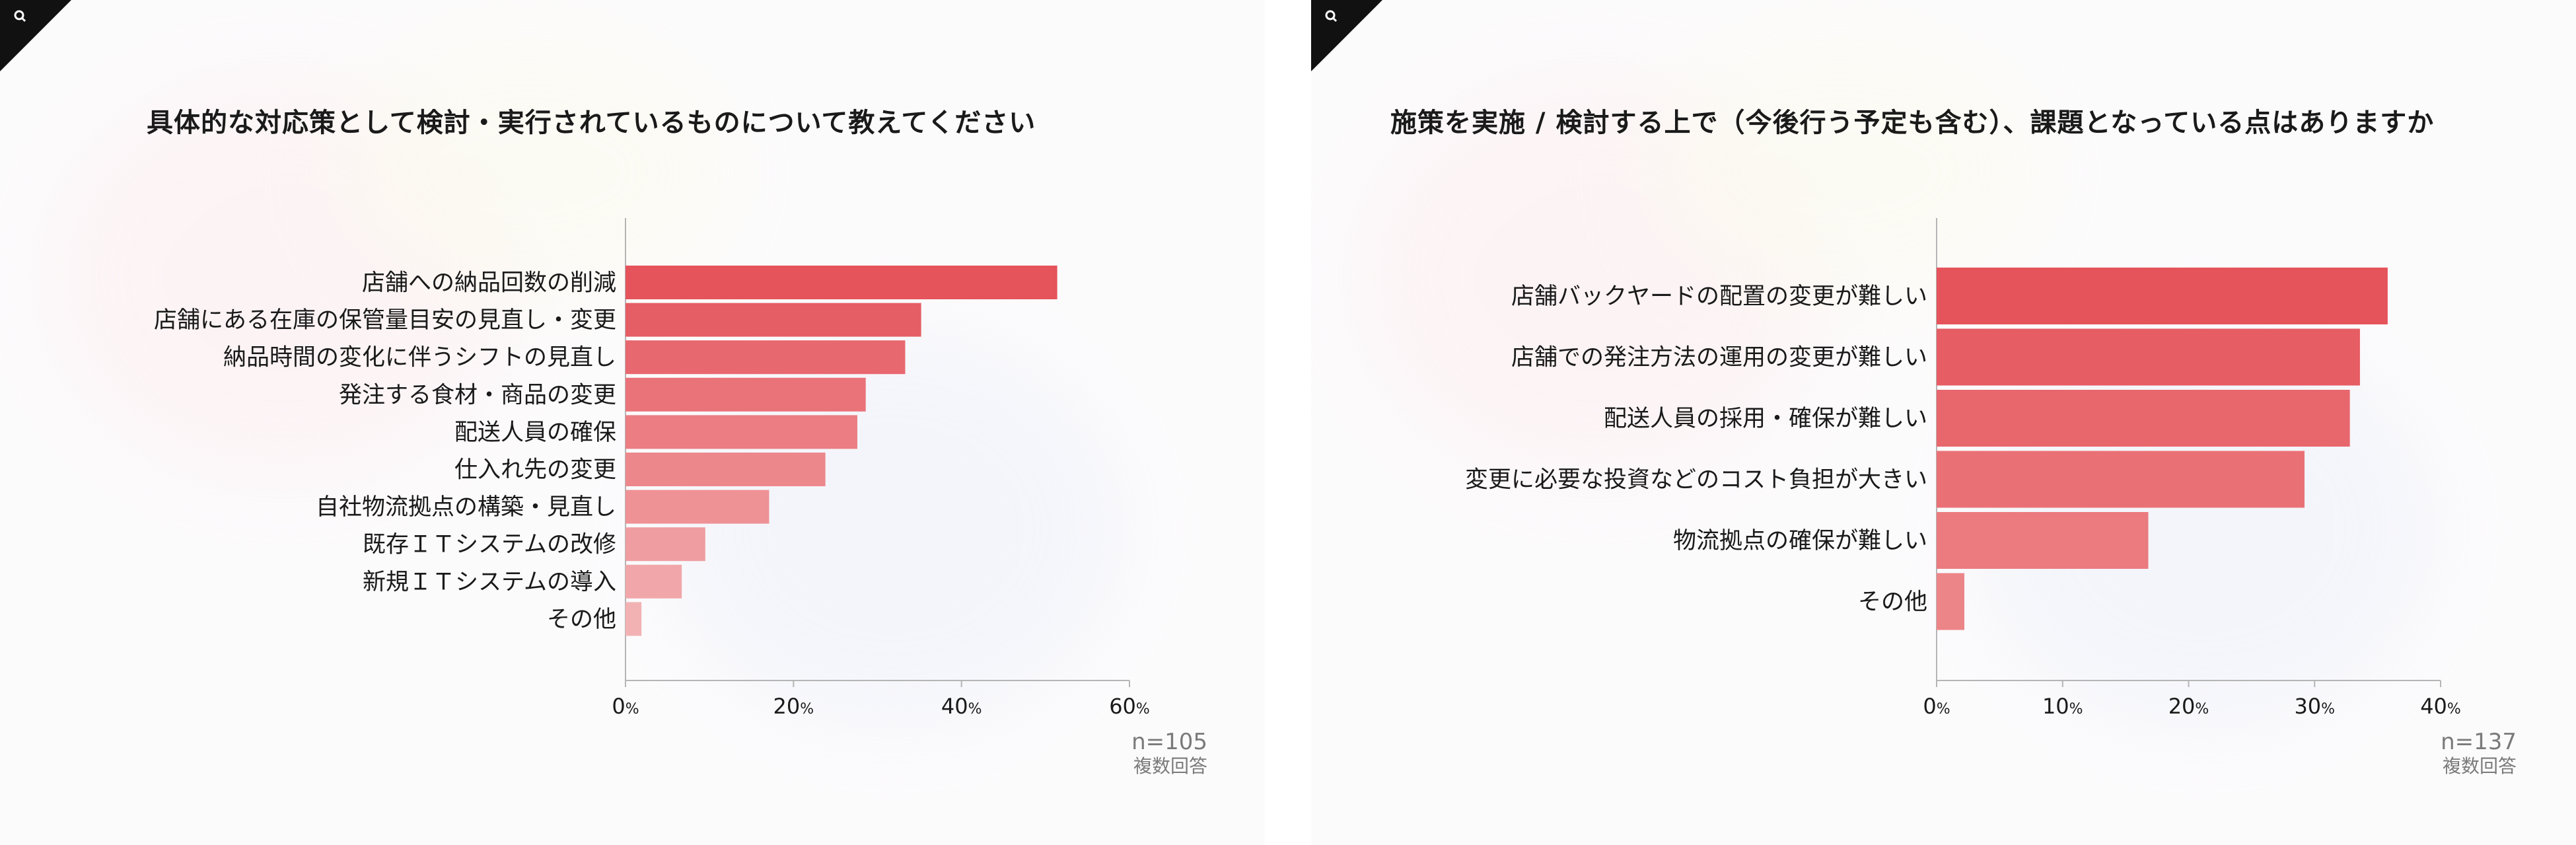 The height and width of the screenshot is (845, 2576). I want to click on category-label: 新規ＩＴシステムの導入, so click(490, 582).